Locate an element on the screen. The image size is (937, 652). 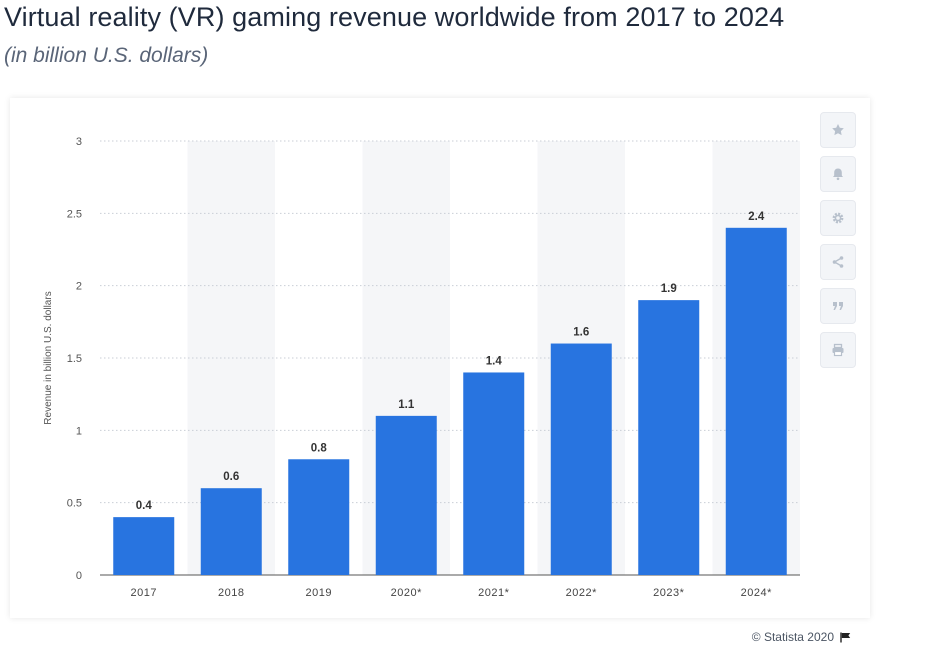
bar-2017 is located at coordinates (144, 546).